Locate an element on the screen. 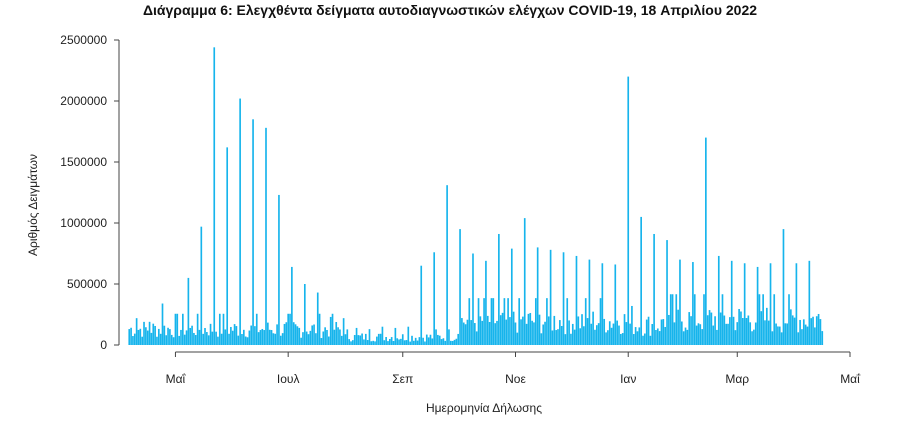 This screenshot has width=900, height=422. x-axis: Μαΐ Ιουλ Σεπ Νοε Ιαν Μαρ Μαΐ is located at coordinates (513, 368).